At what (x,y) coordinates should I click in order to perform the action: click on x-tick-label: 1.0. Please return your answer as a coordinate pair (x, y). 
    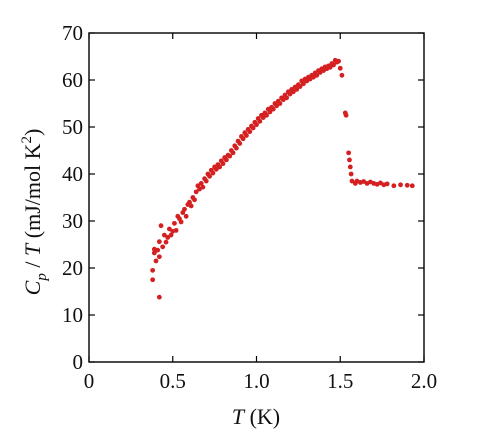
    Looking at the image, I should click on (256, 381).